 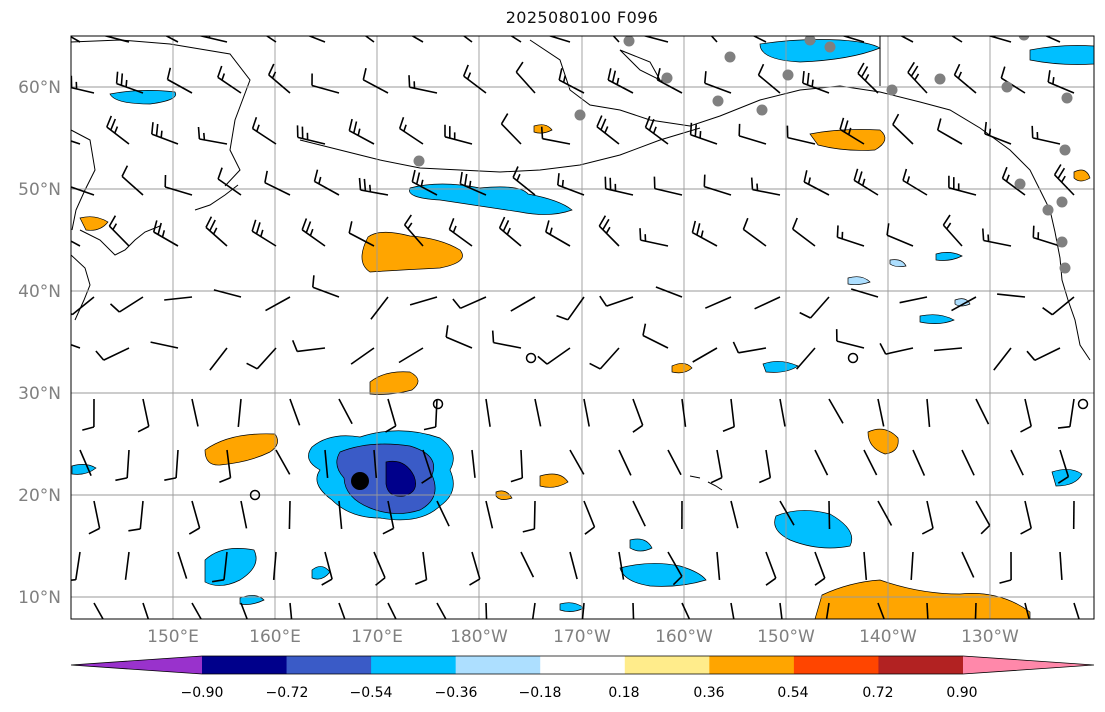 I want to click on colorbar-tick-label: −0.72, so click(x=287, y=693).